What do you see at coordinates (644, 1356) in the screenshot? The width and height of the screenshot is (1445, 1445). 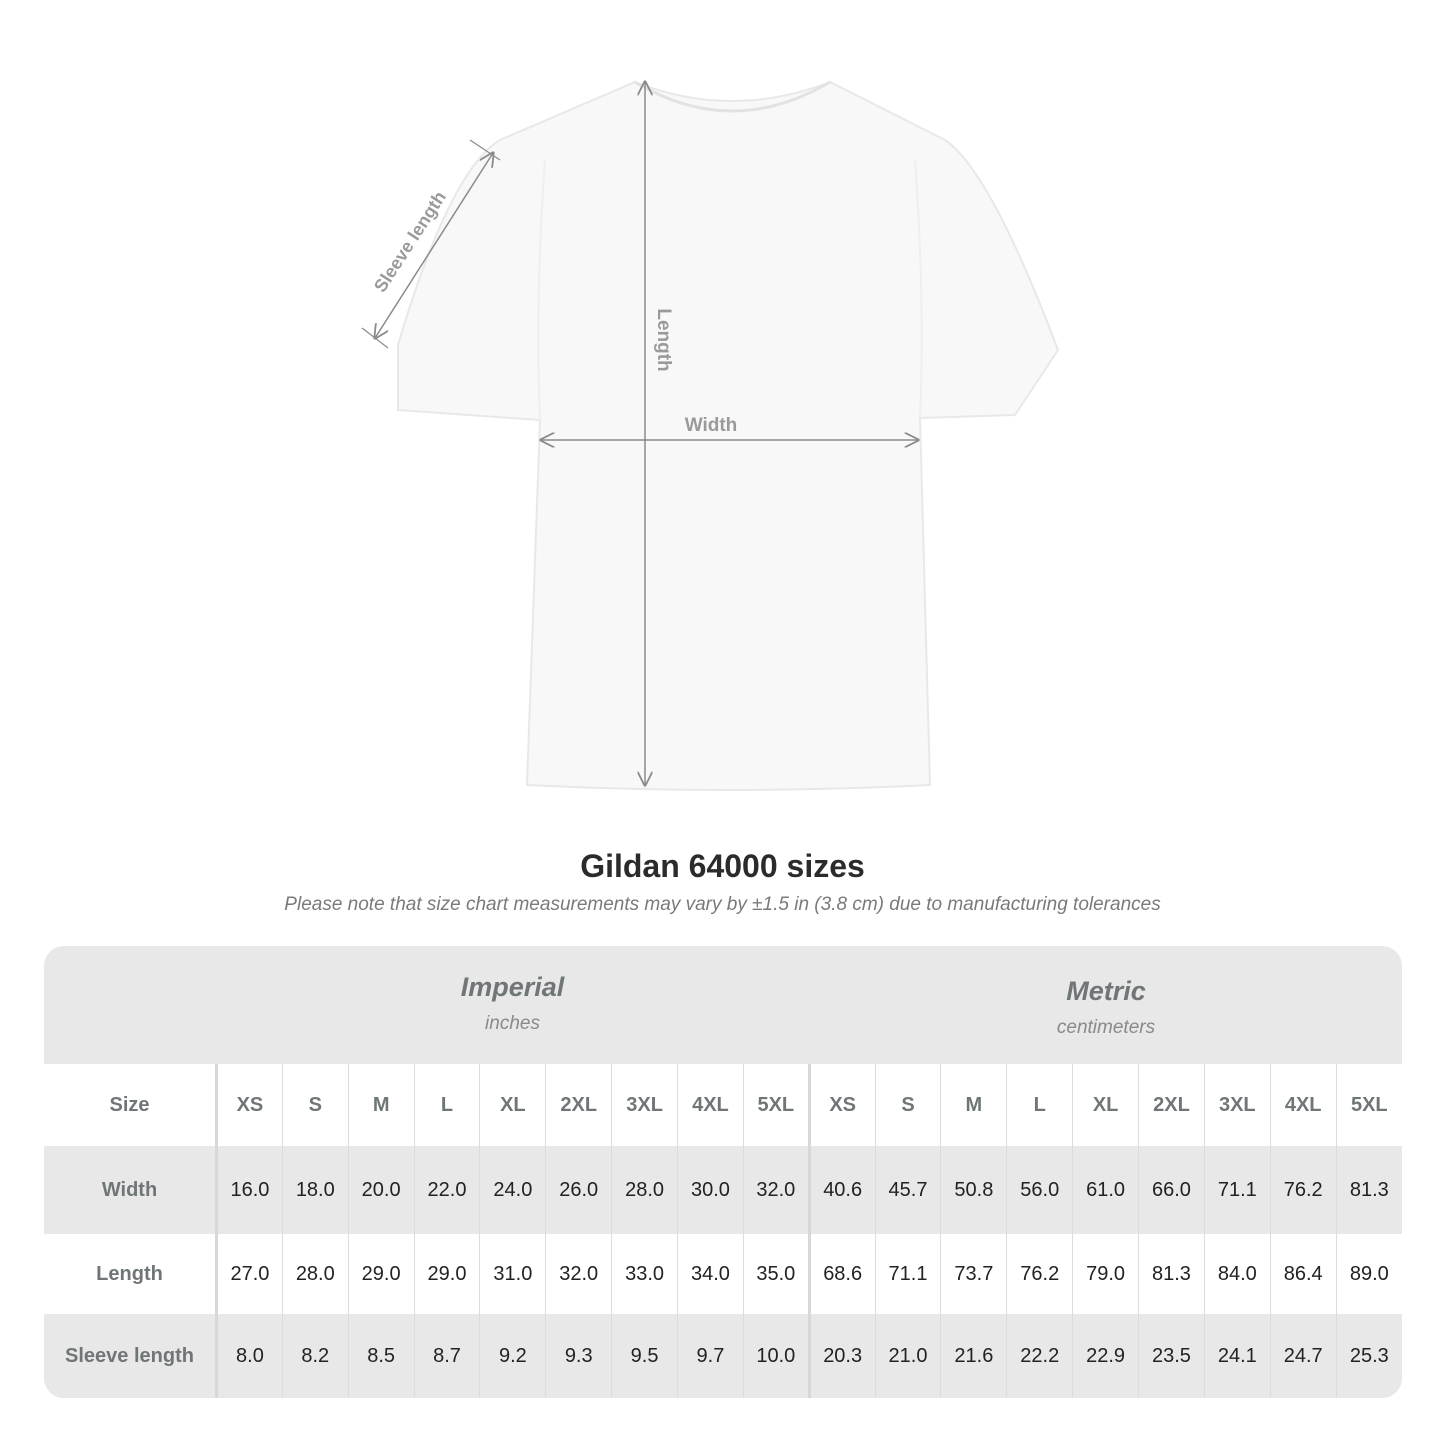 I see `imperial-value: 9.5` at bounding box center [644, 1356].